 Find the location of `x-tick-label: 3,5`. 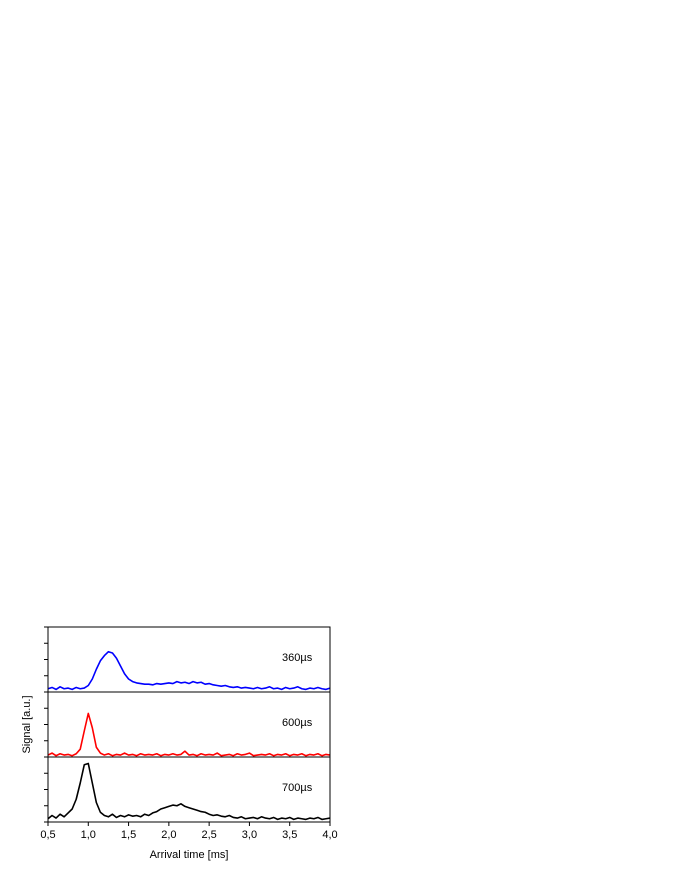

x-tick-label: 3,5 is located at coordinates (289, 835).